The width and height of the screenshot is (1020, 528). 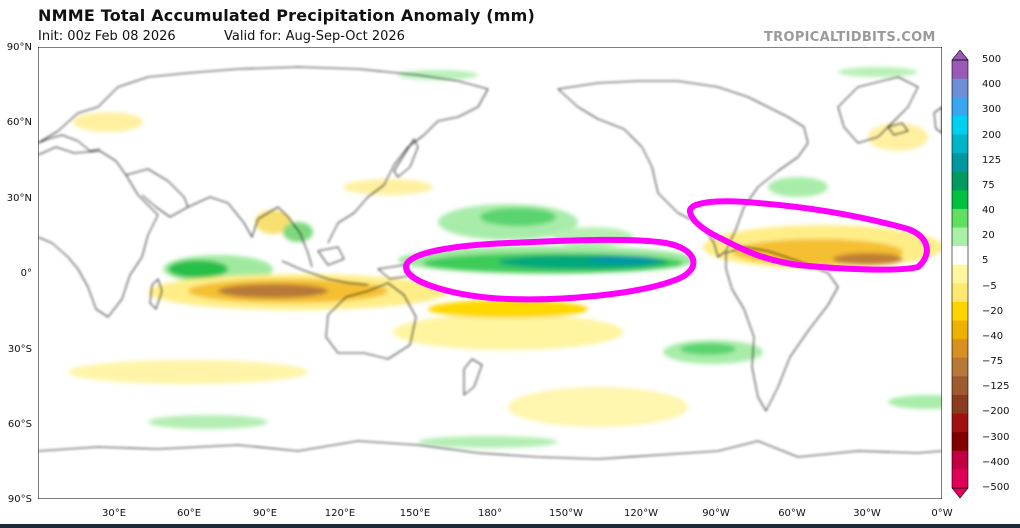 I want to click on lon-label-150w: 150°W, so click(x=566, y=513).